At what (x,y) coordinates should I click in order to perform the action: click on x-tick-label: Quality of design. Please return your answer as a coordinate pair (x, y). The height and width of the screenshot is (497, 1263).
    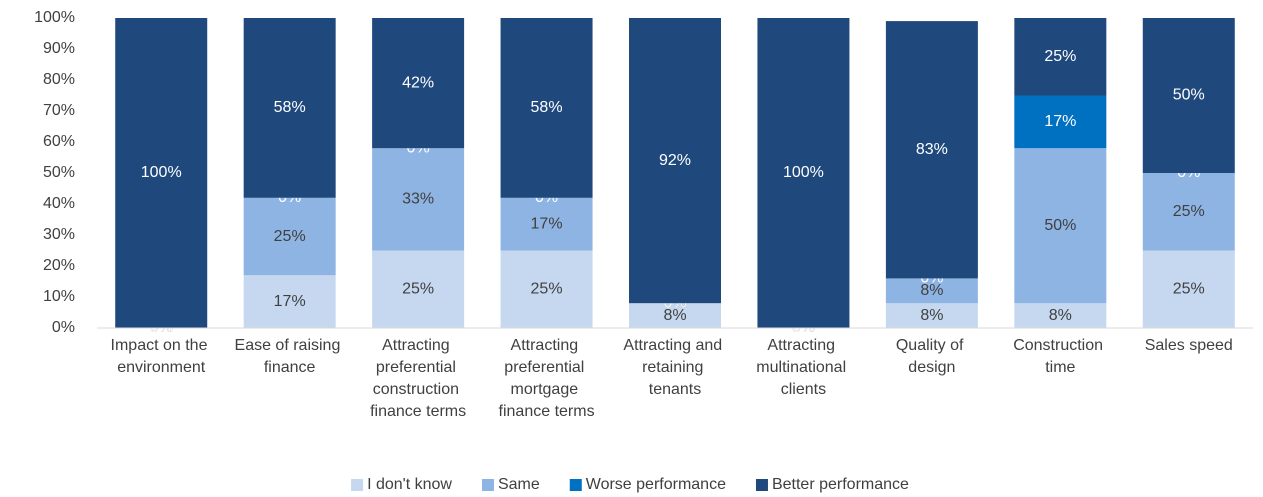
    Looking at the image, I should click on (932, 356).